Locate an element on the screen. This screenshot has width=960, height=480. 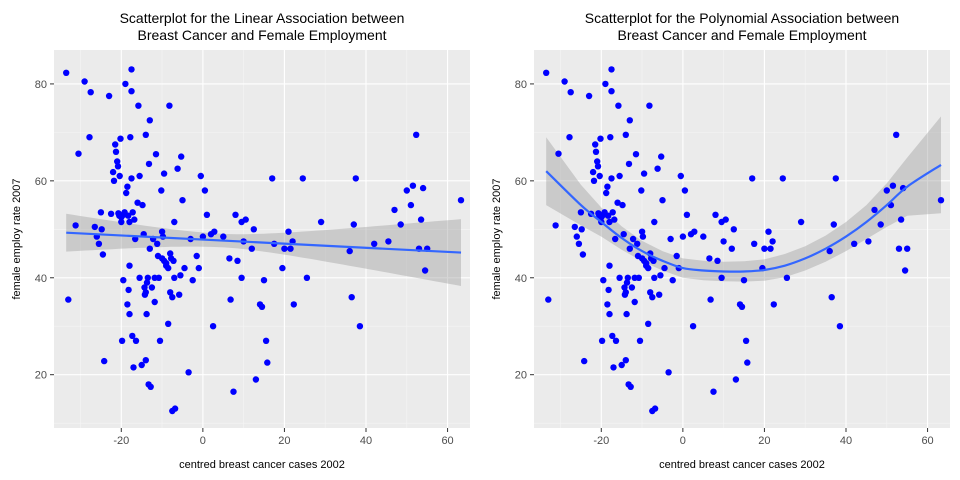
x-tick-label: 20 is located at coordinates (764, 441).